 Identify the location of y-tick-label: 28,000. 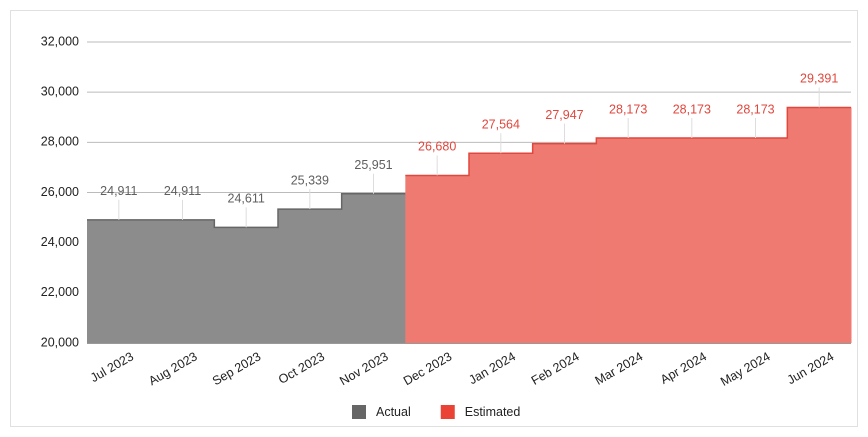
(60, 142).